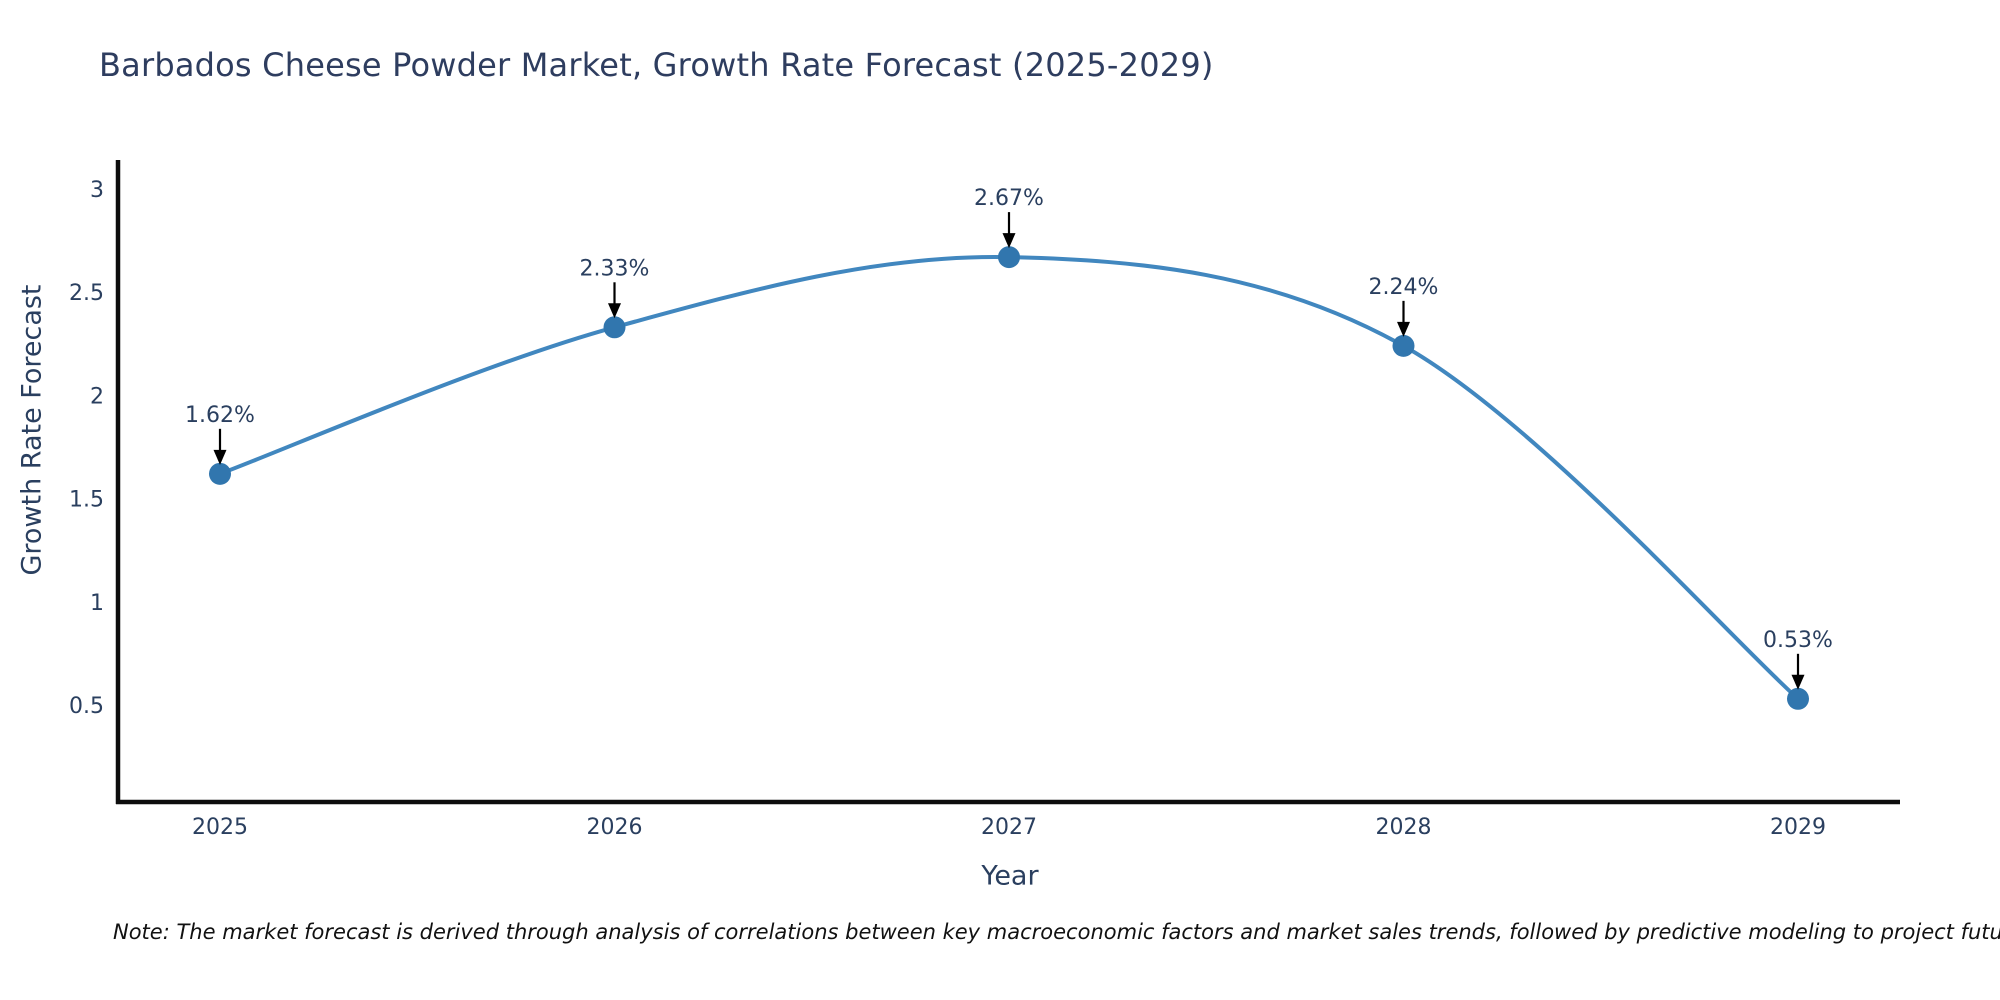  What do you see at coordinates (615, 268) in the screenshot?
I see `data-point-label: 2.33%` at bounding box center [615, 268].